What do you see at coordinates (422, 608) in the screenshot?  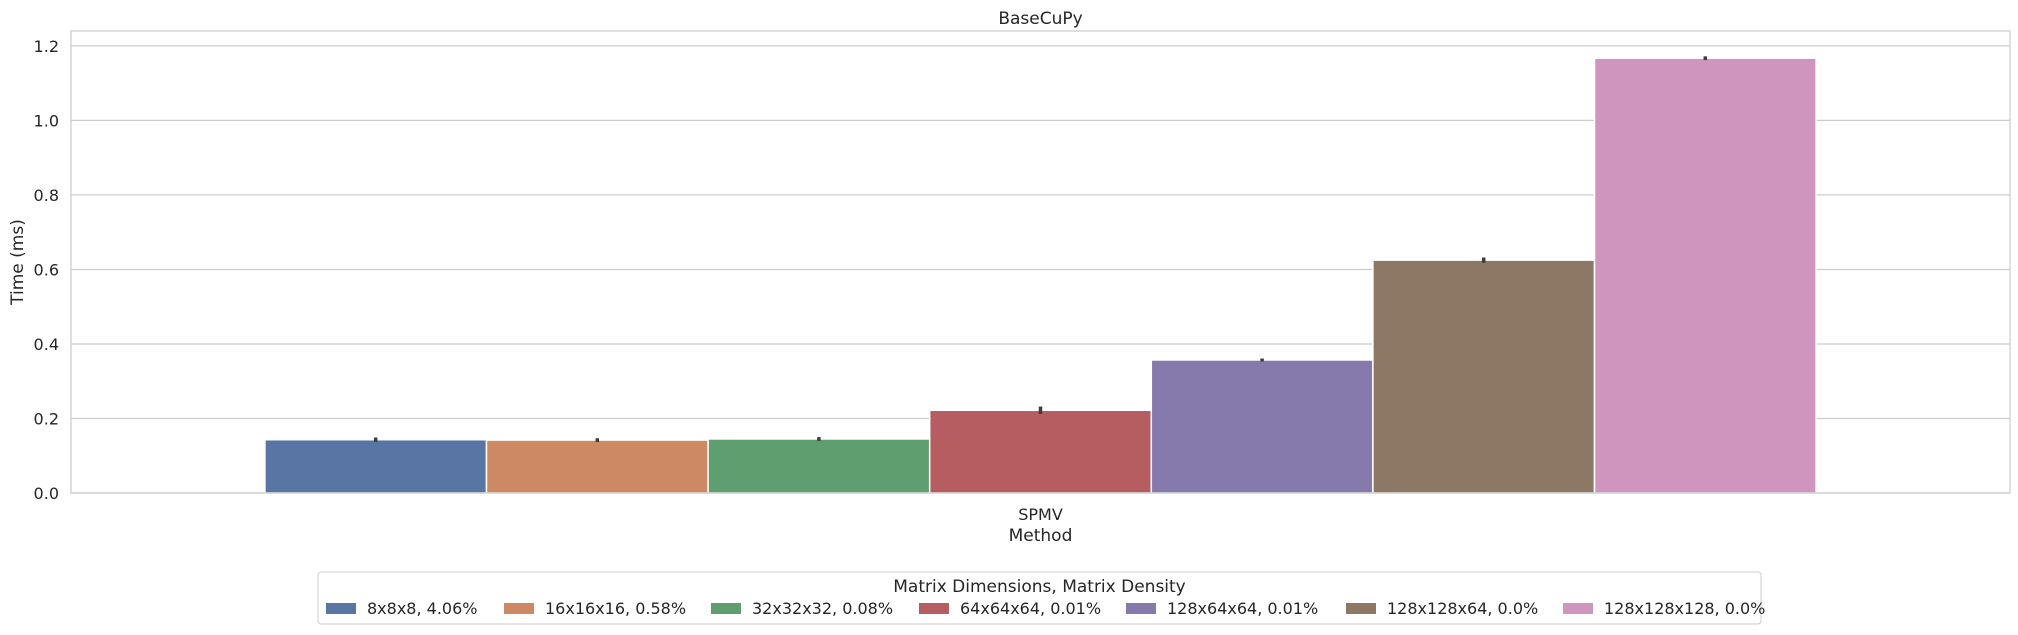 I see `legend-label: 8x8x8, 4.06%` at bounding box center [422, 608].